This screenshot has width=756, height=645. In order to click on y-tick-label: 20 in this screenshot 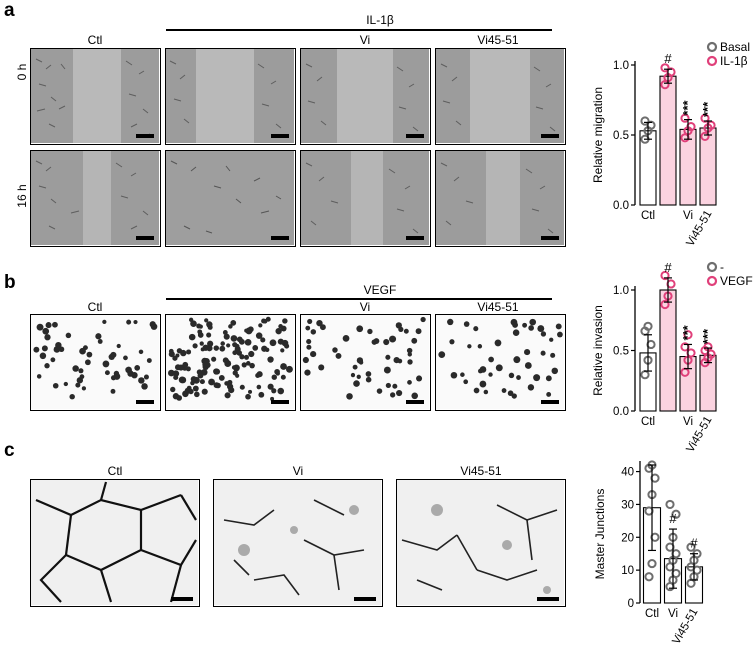, I will do `click(627, 538)`.